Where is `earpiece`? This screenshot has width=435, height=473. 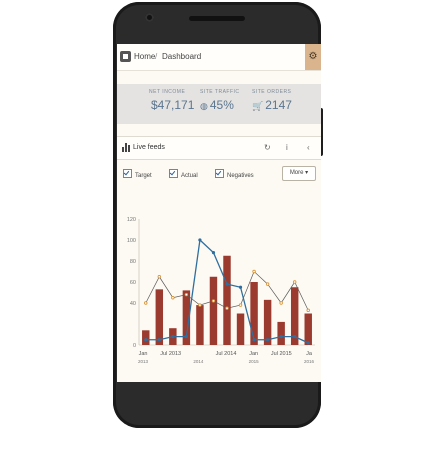 earpiece is located at coordinates (217, 18).